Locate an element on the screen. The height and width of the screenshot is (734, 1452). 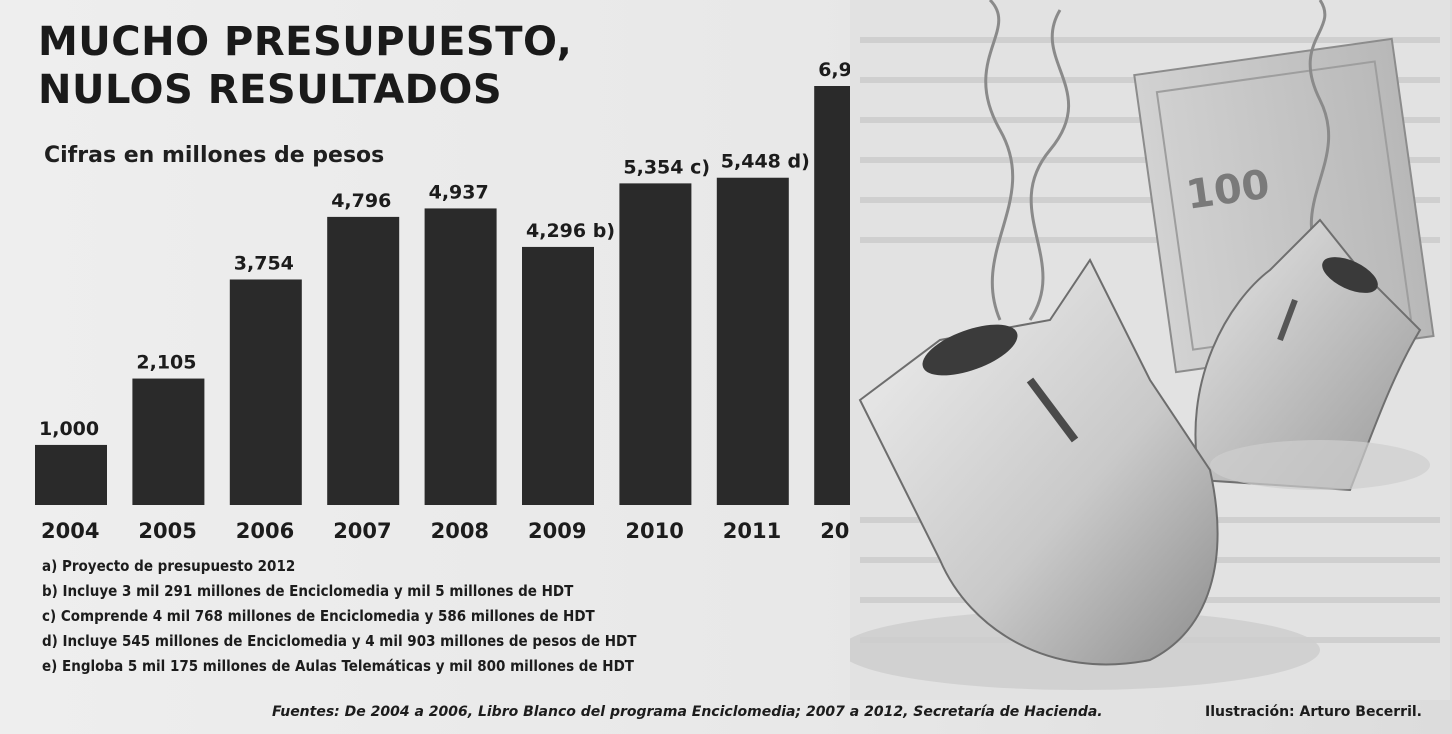
value-label: 5,354 c) is located at coordinates (666, 167).